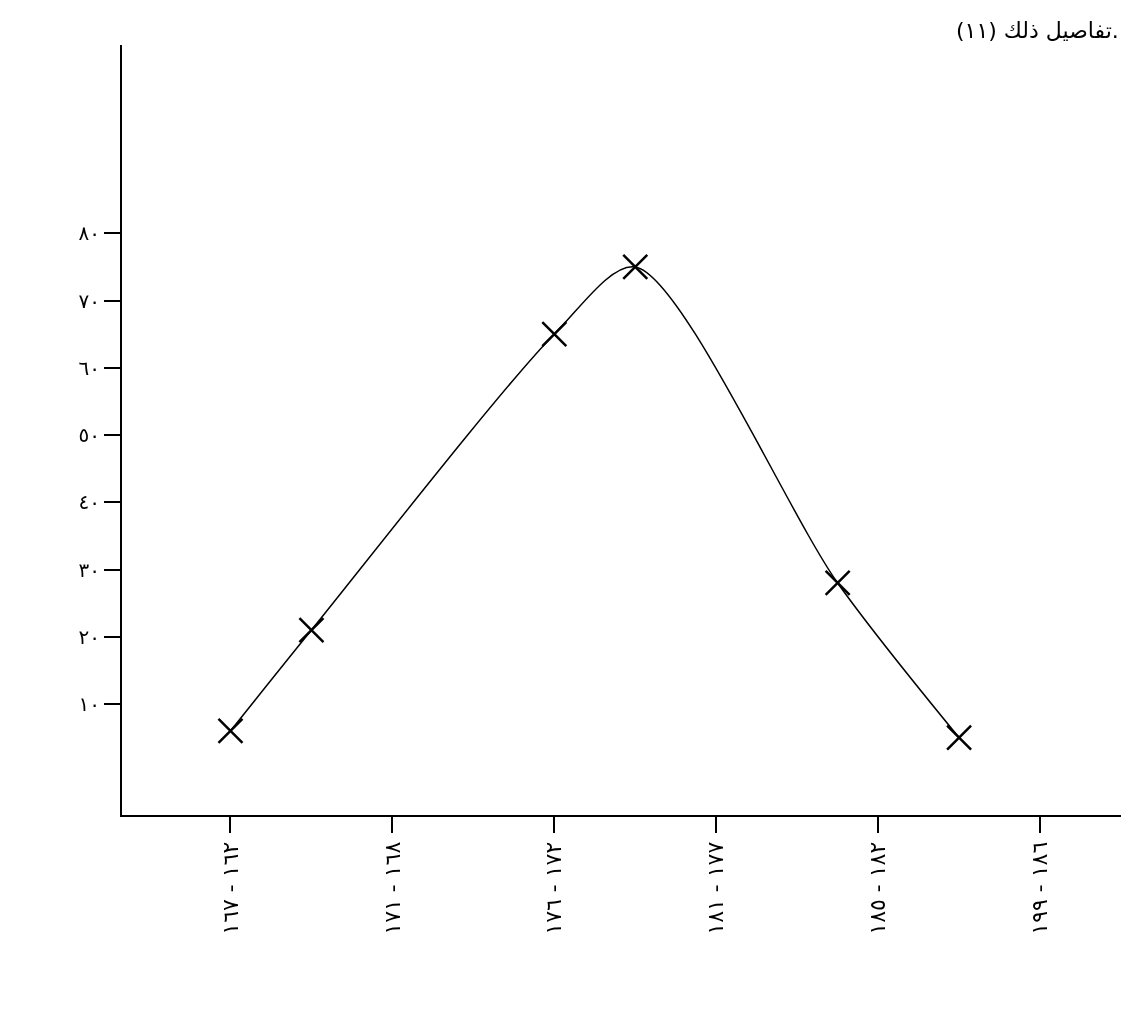  Describe the element at coordinates (89, 502) in the screenshot. I see `y-tick-label: ٤٠` at that location.